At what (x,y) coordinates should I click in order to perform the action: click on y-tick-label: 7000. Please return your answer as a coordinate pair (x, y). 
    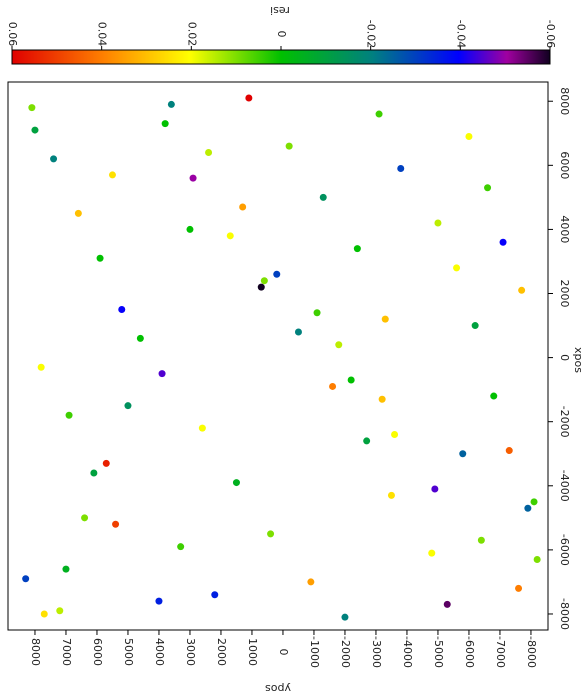
    Looking at the image, I should click on (66, 652).